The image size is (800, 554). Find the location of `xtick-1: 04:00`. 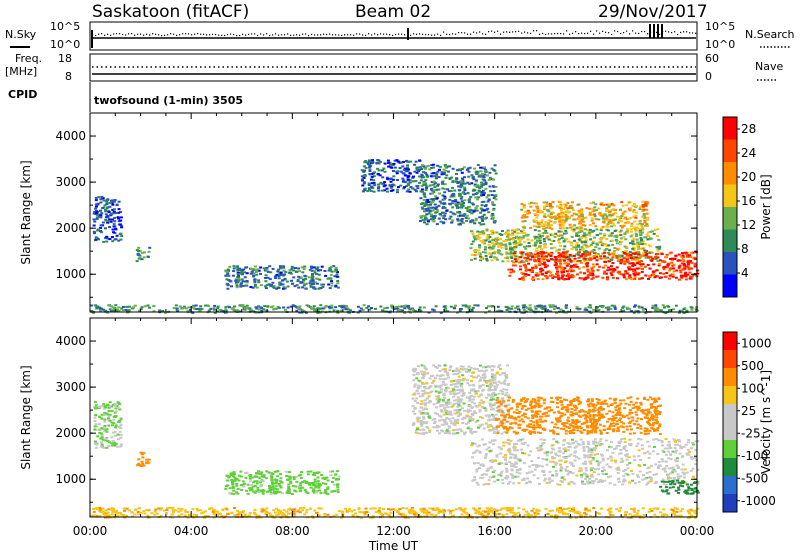

xtick-1: 04:00 is located at coordinates (191, 531).